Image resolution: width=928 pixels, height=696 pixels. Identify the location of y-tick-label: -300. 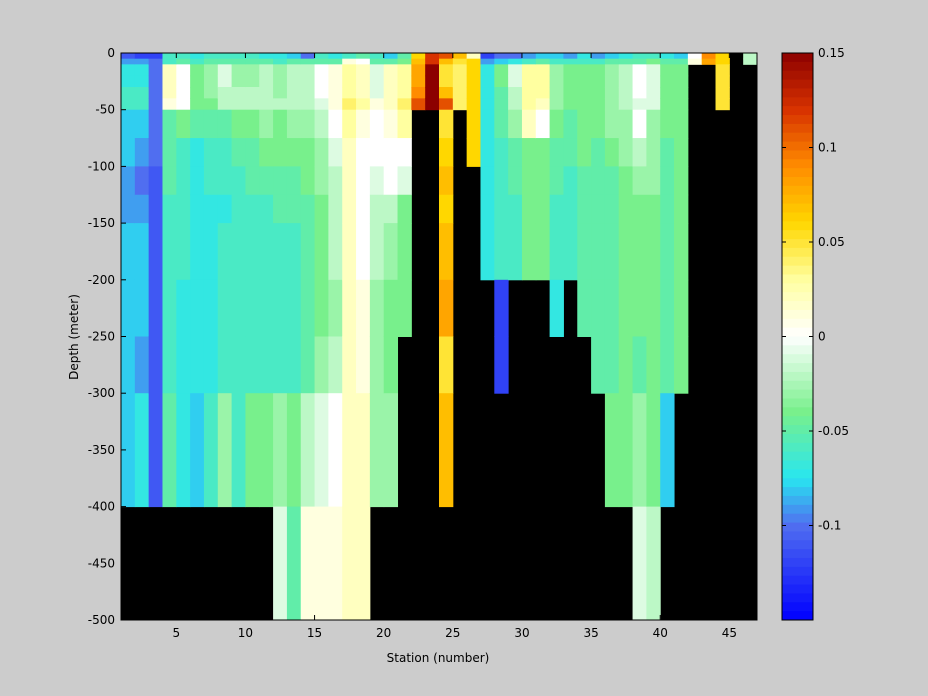
(101, 393).